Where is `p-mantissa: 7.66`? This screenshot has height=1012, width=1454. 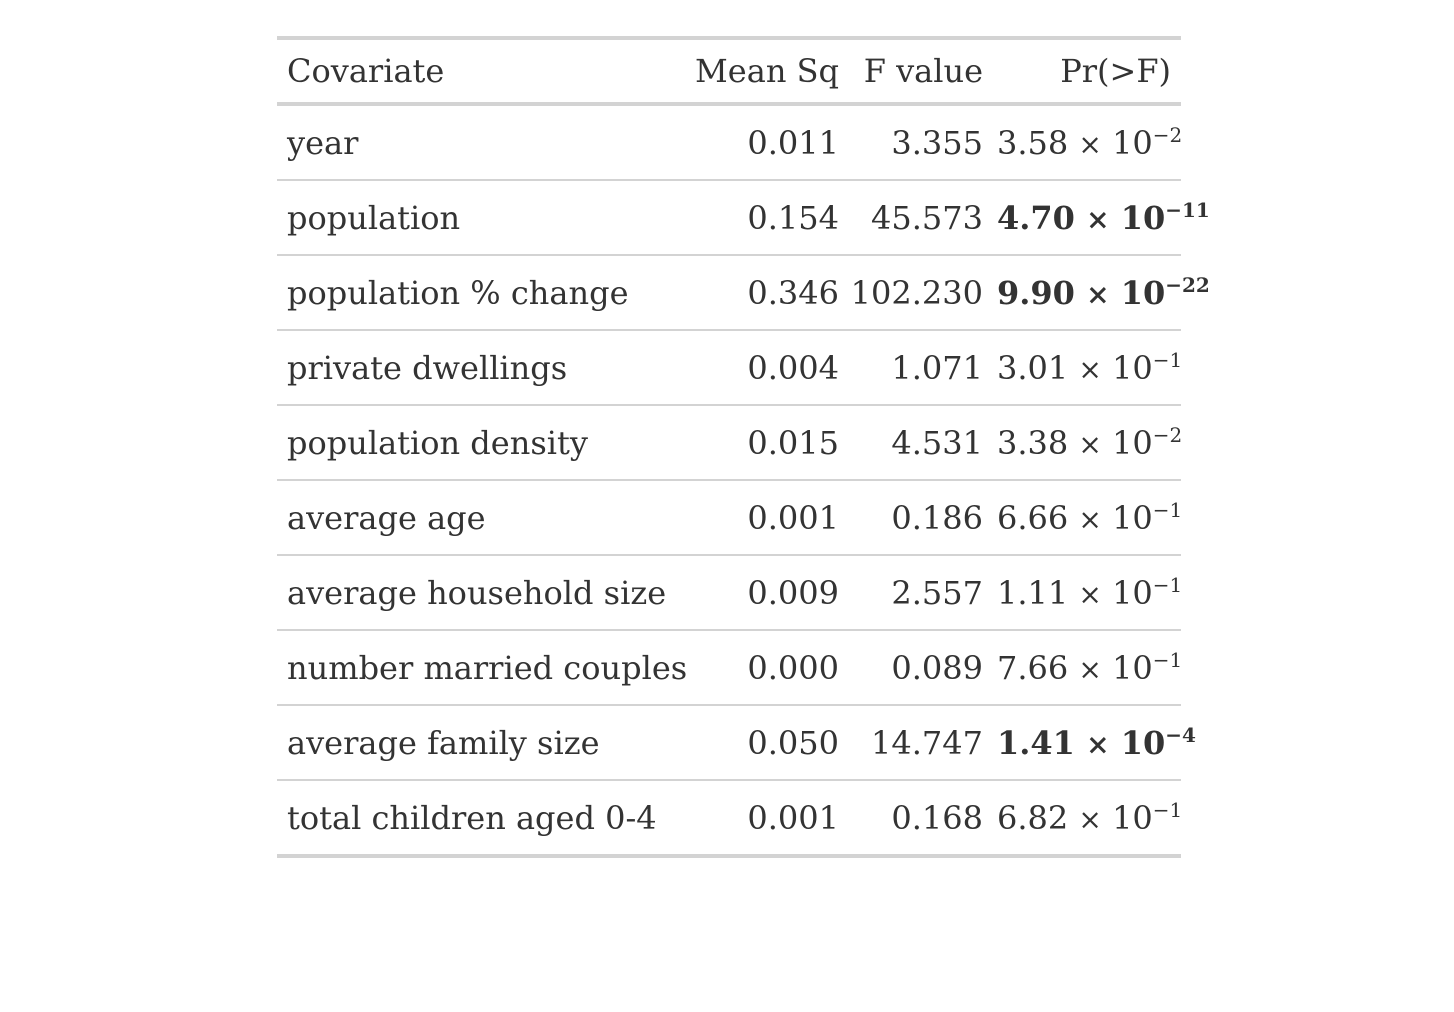 p-mantissa: 7.66 is located at coordinates (1033, 668).